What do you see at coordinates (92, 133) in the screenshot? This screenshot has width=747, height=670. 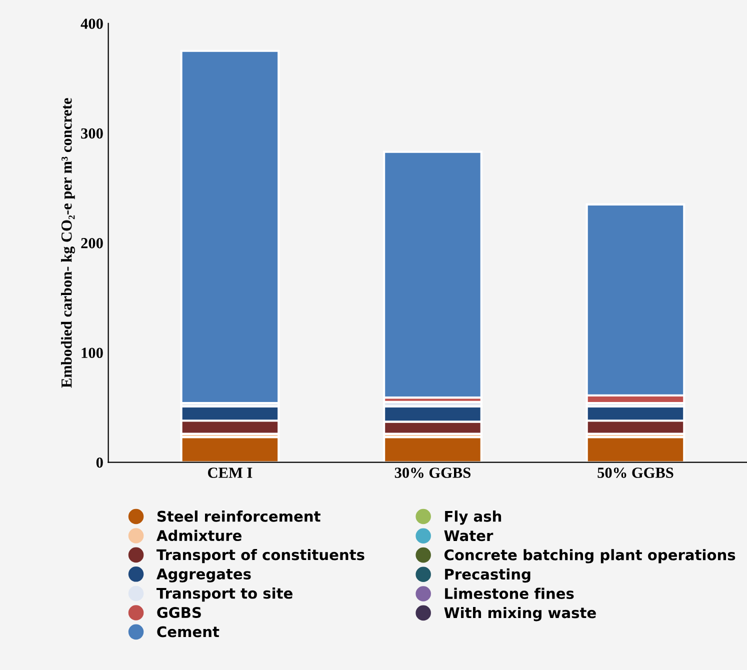 I see `y-tick-label: 300` at bounding box center [92, 133].